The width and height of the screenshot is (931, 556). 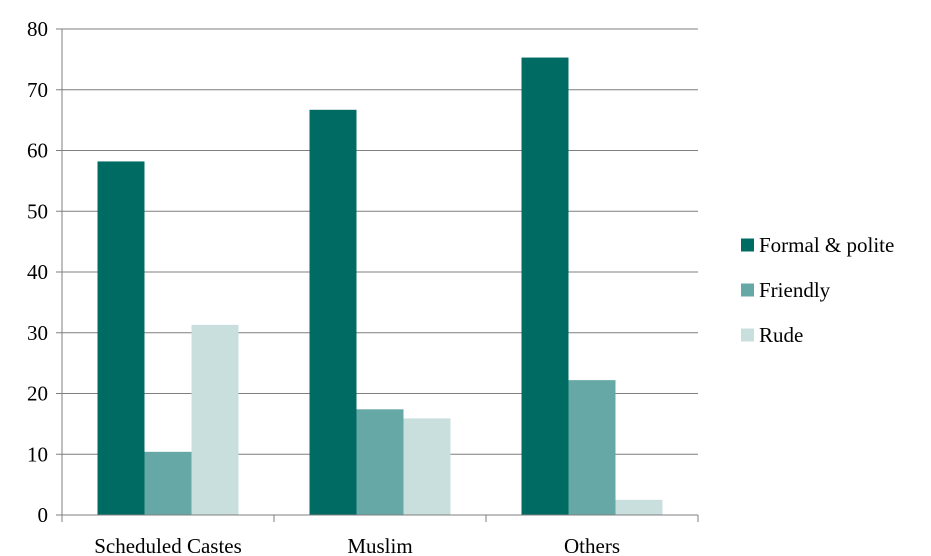 I want to click on bar-rude-muslim, so click(x=427, y=466).